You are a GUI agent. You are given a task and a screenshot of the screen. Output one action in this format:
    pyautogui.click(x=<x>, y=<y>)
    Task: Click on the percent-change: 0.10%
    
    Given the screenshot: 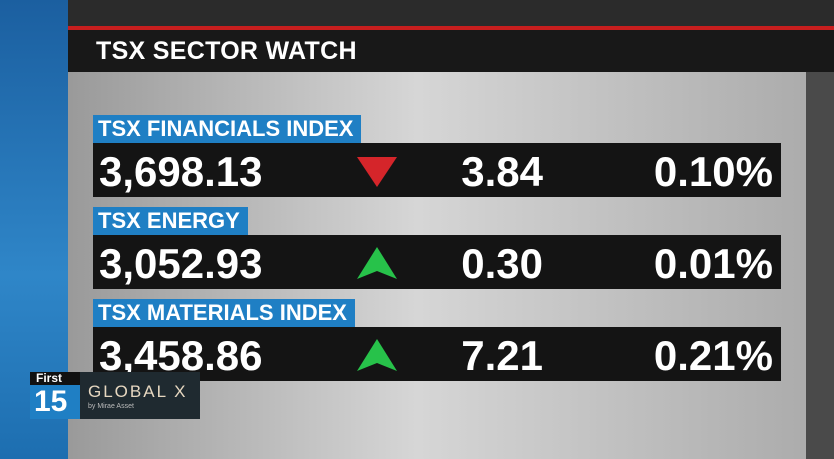 What is the action you would take?
    pyautogui.click(x=713, y=171)
    